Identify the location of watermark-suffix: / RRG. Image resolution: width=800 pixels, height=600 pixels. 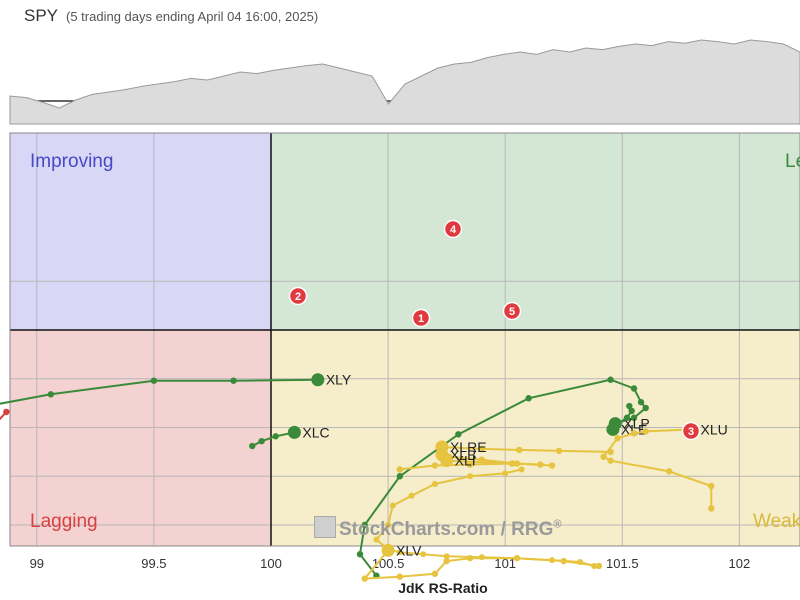
(527, 529).